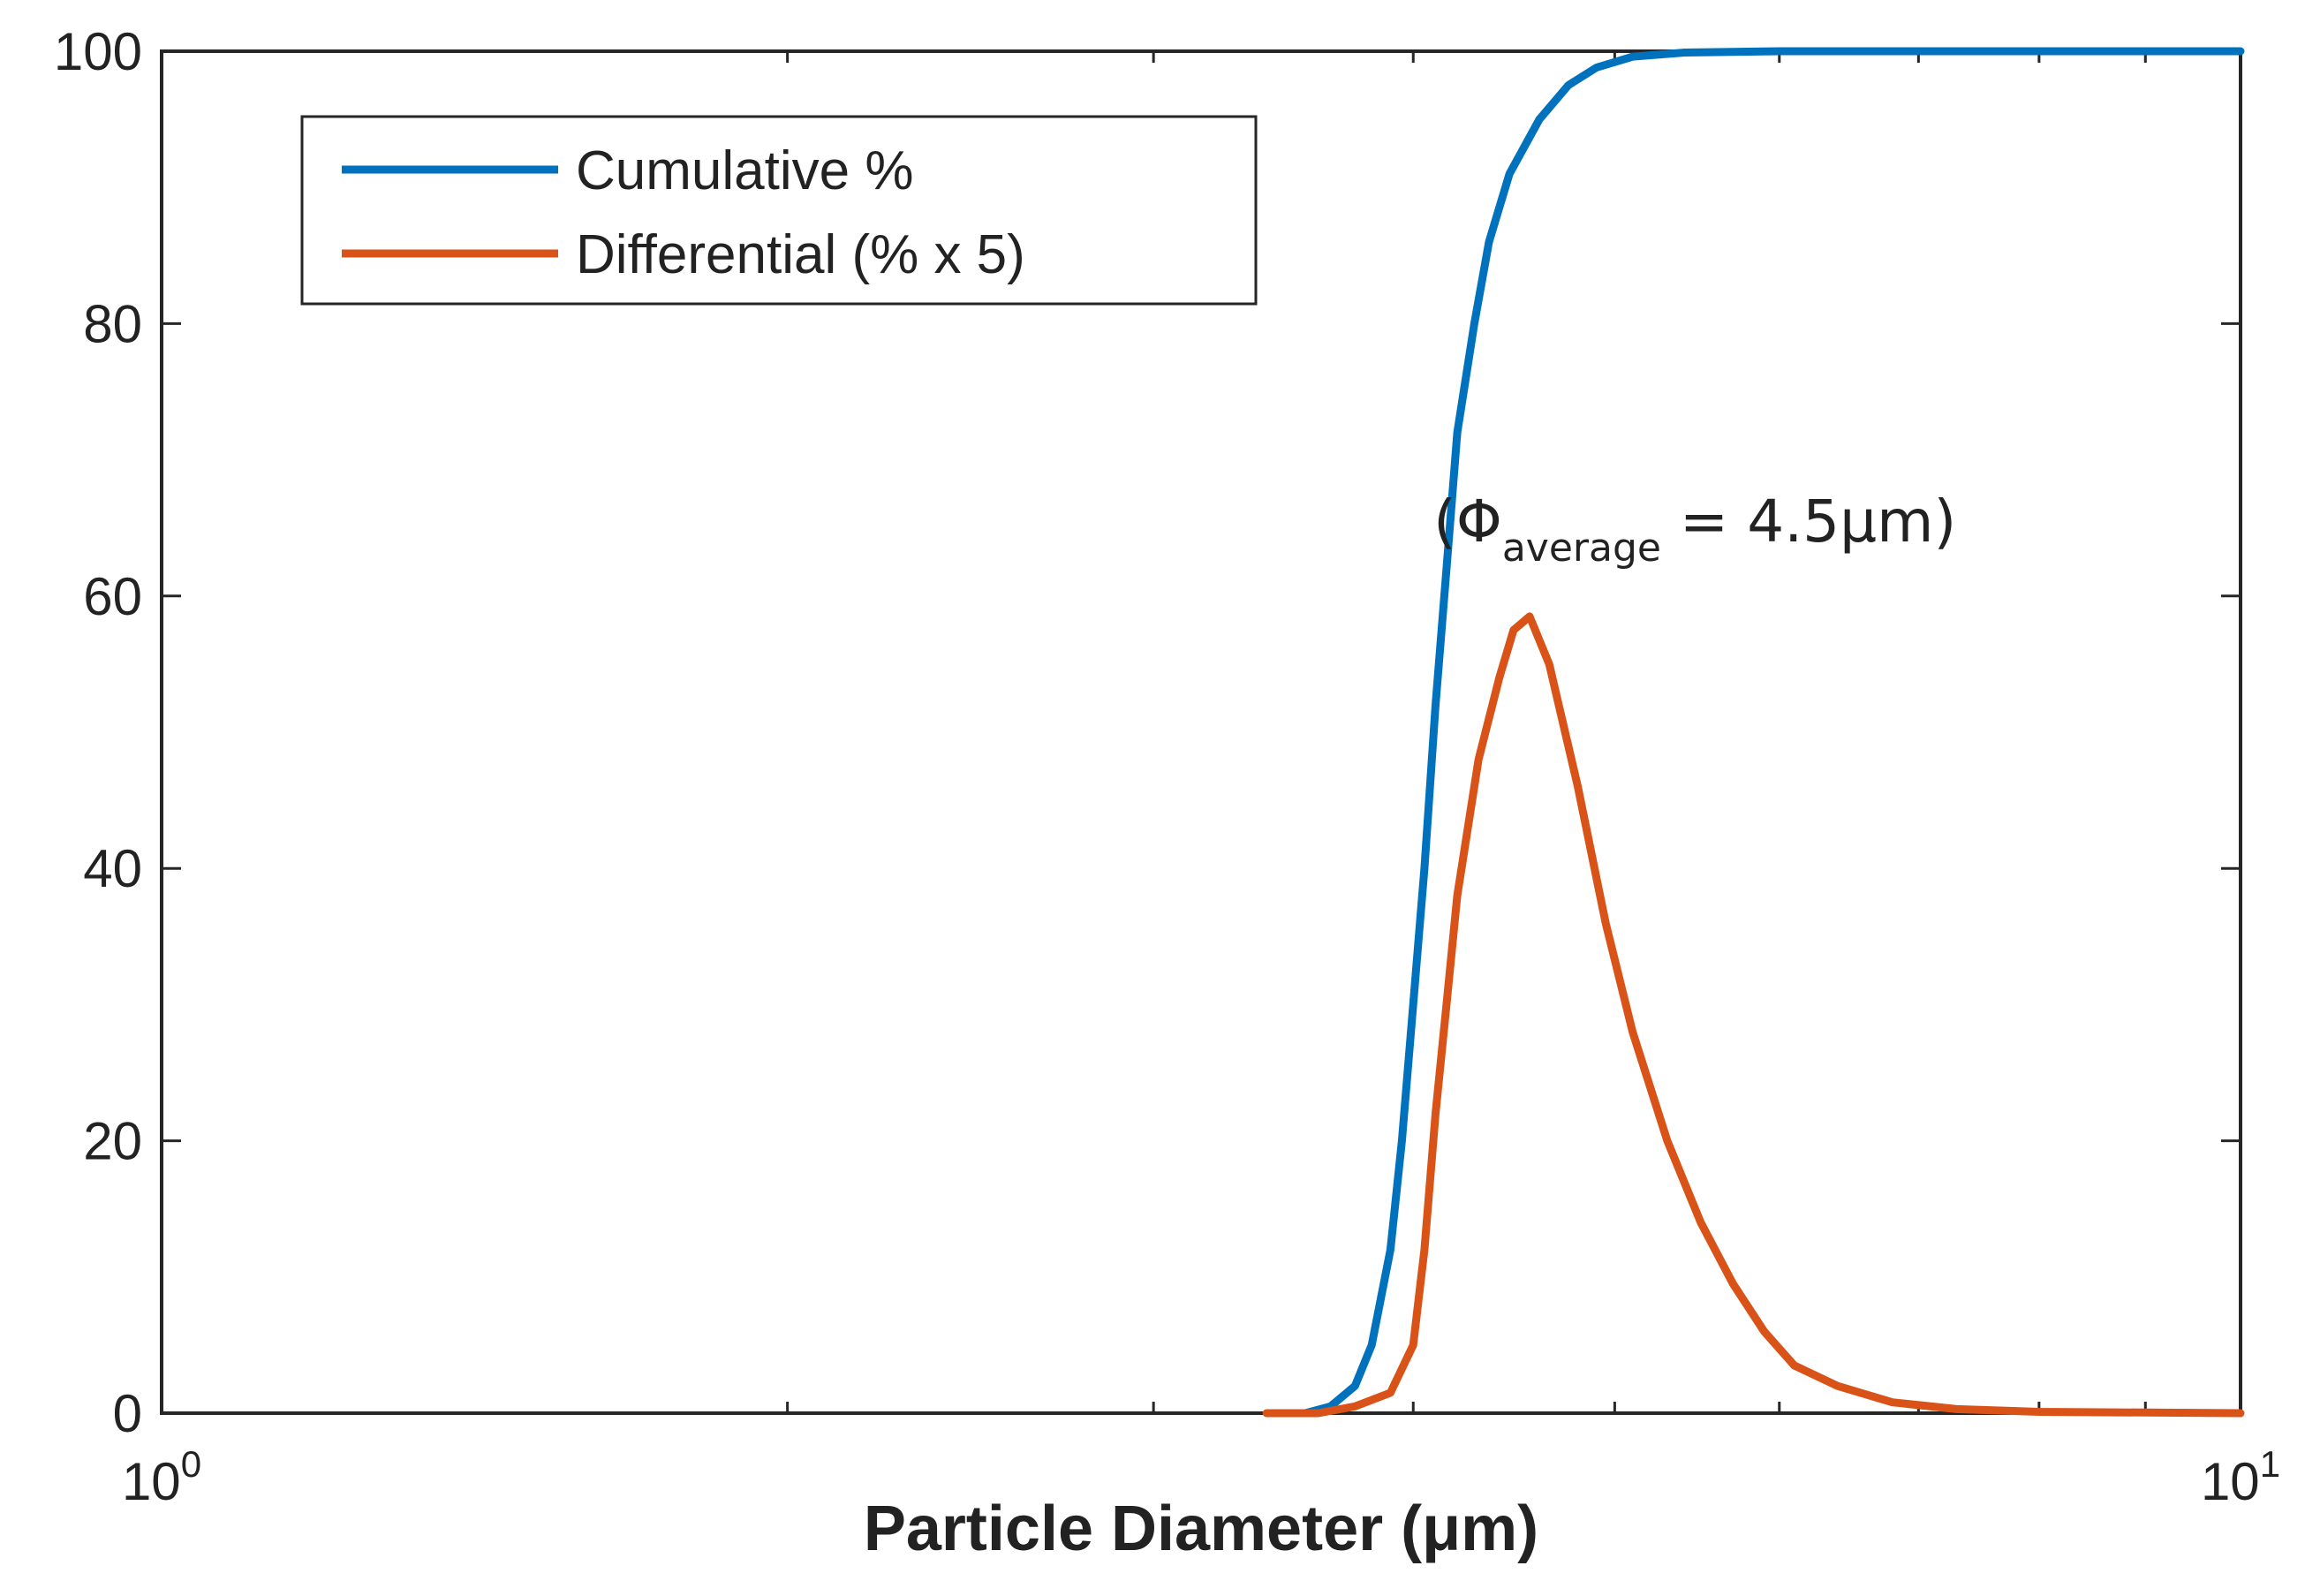 Image resolution: width=2305 pixels, height=1596 pixels. What do you see at coordinates (1479, 522) in the screenshot?
I see `annotation-symbol: Φ` at bounding box center [1479, 522].